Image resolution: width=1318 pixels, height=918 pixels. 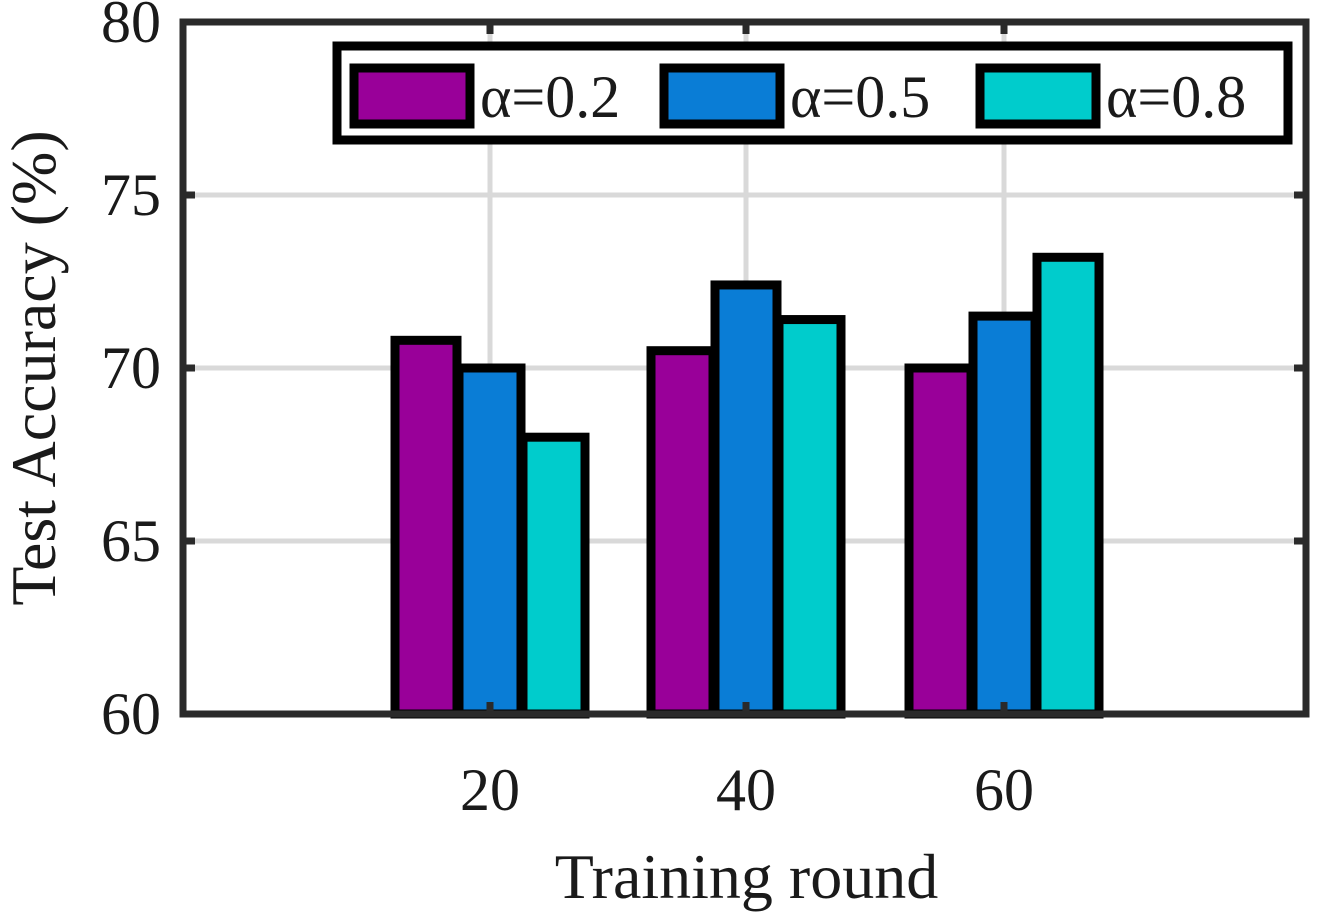 What do you see at coordinates (131, 714) in the screenshot?
I see `y-tick-label: 60` at bounding box center [131, 714].